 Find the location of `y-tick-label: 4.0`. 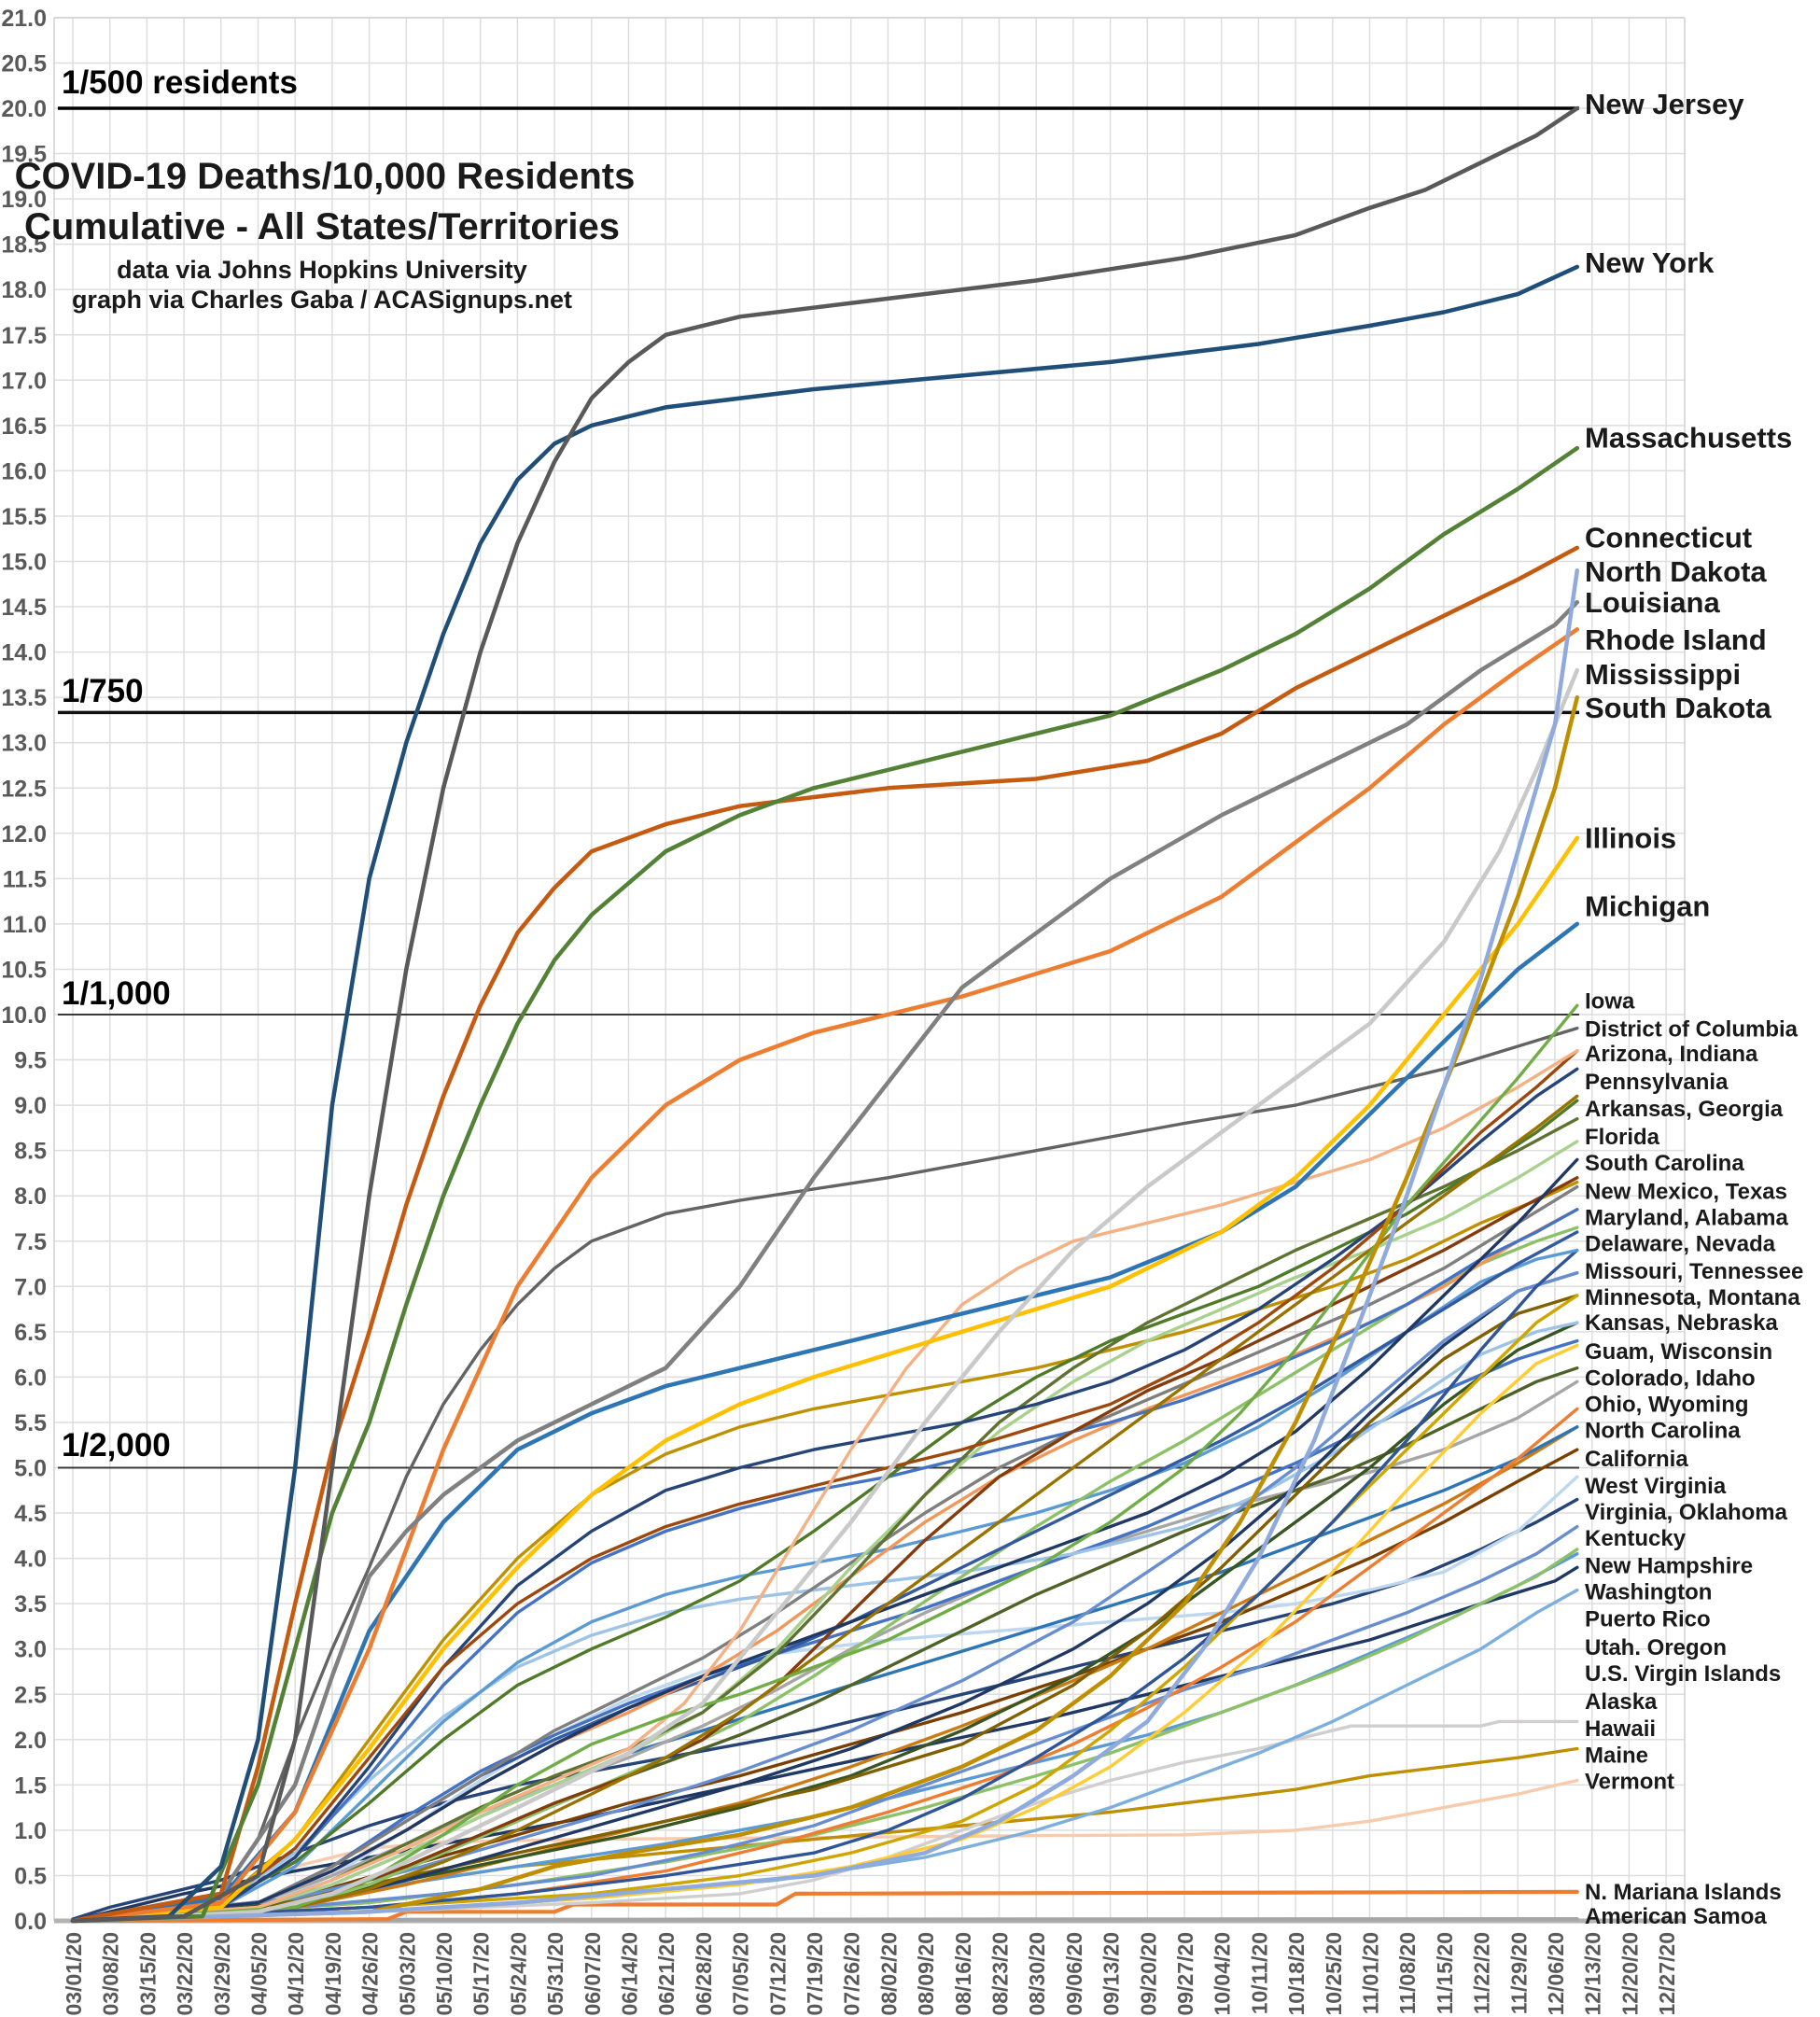

y-tick-label: 4.0 is located at coordinates (31, 1560).